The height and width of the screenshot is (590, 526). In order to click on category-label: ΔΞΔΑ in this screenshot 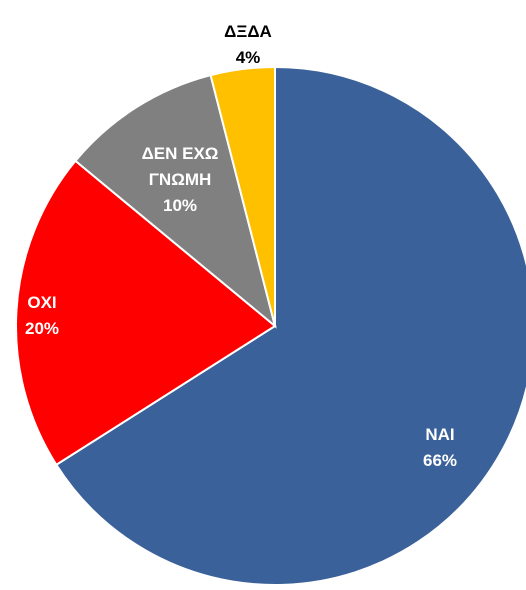, I will do `click(248, 31)`.